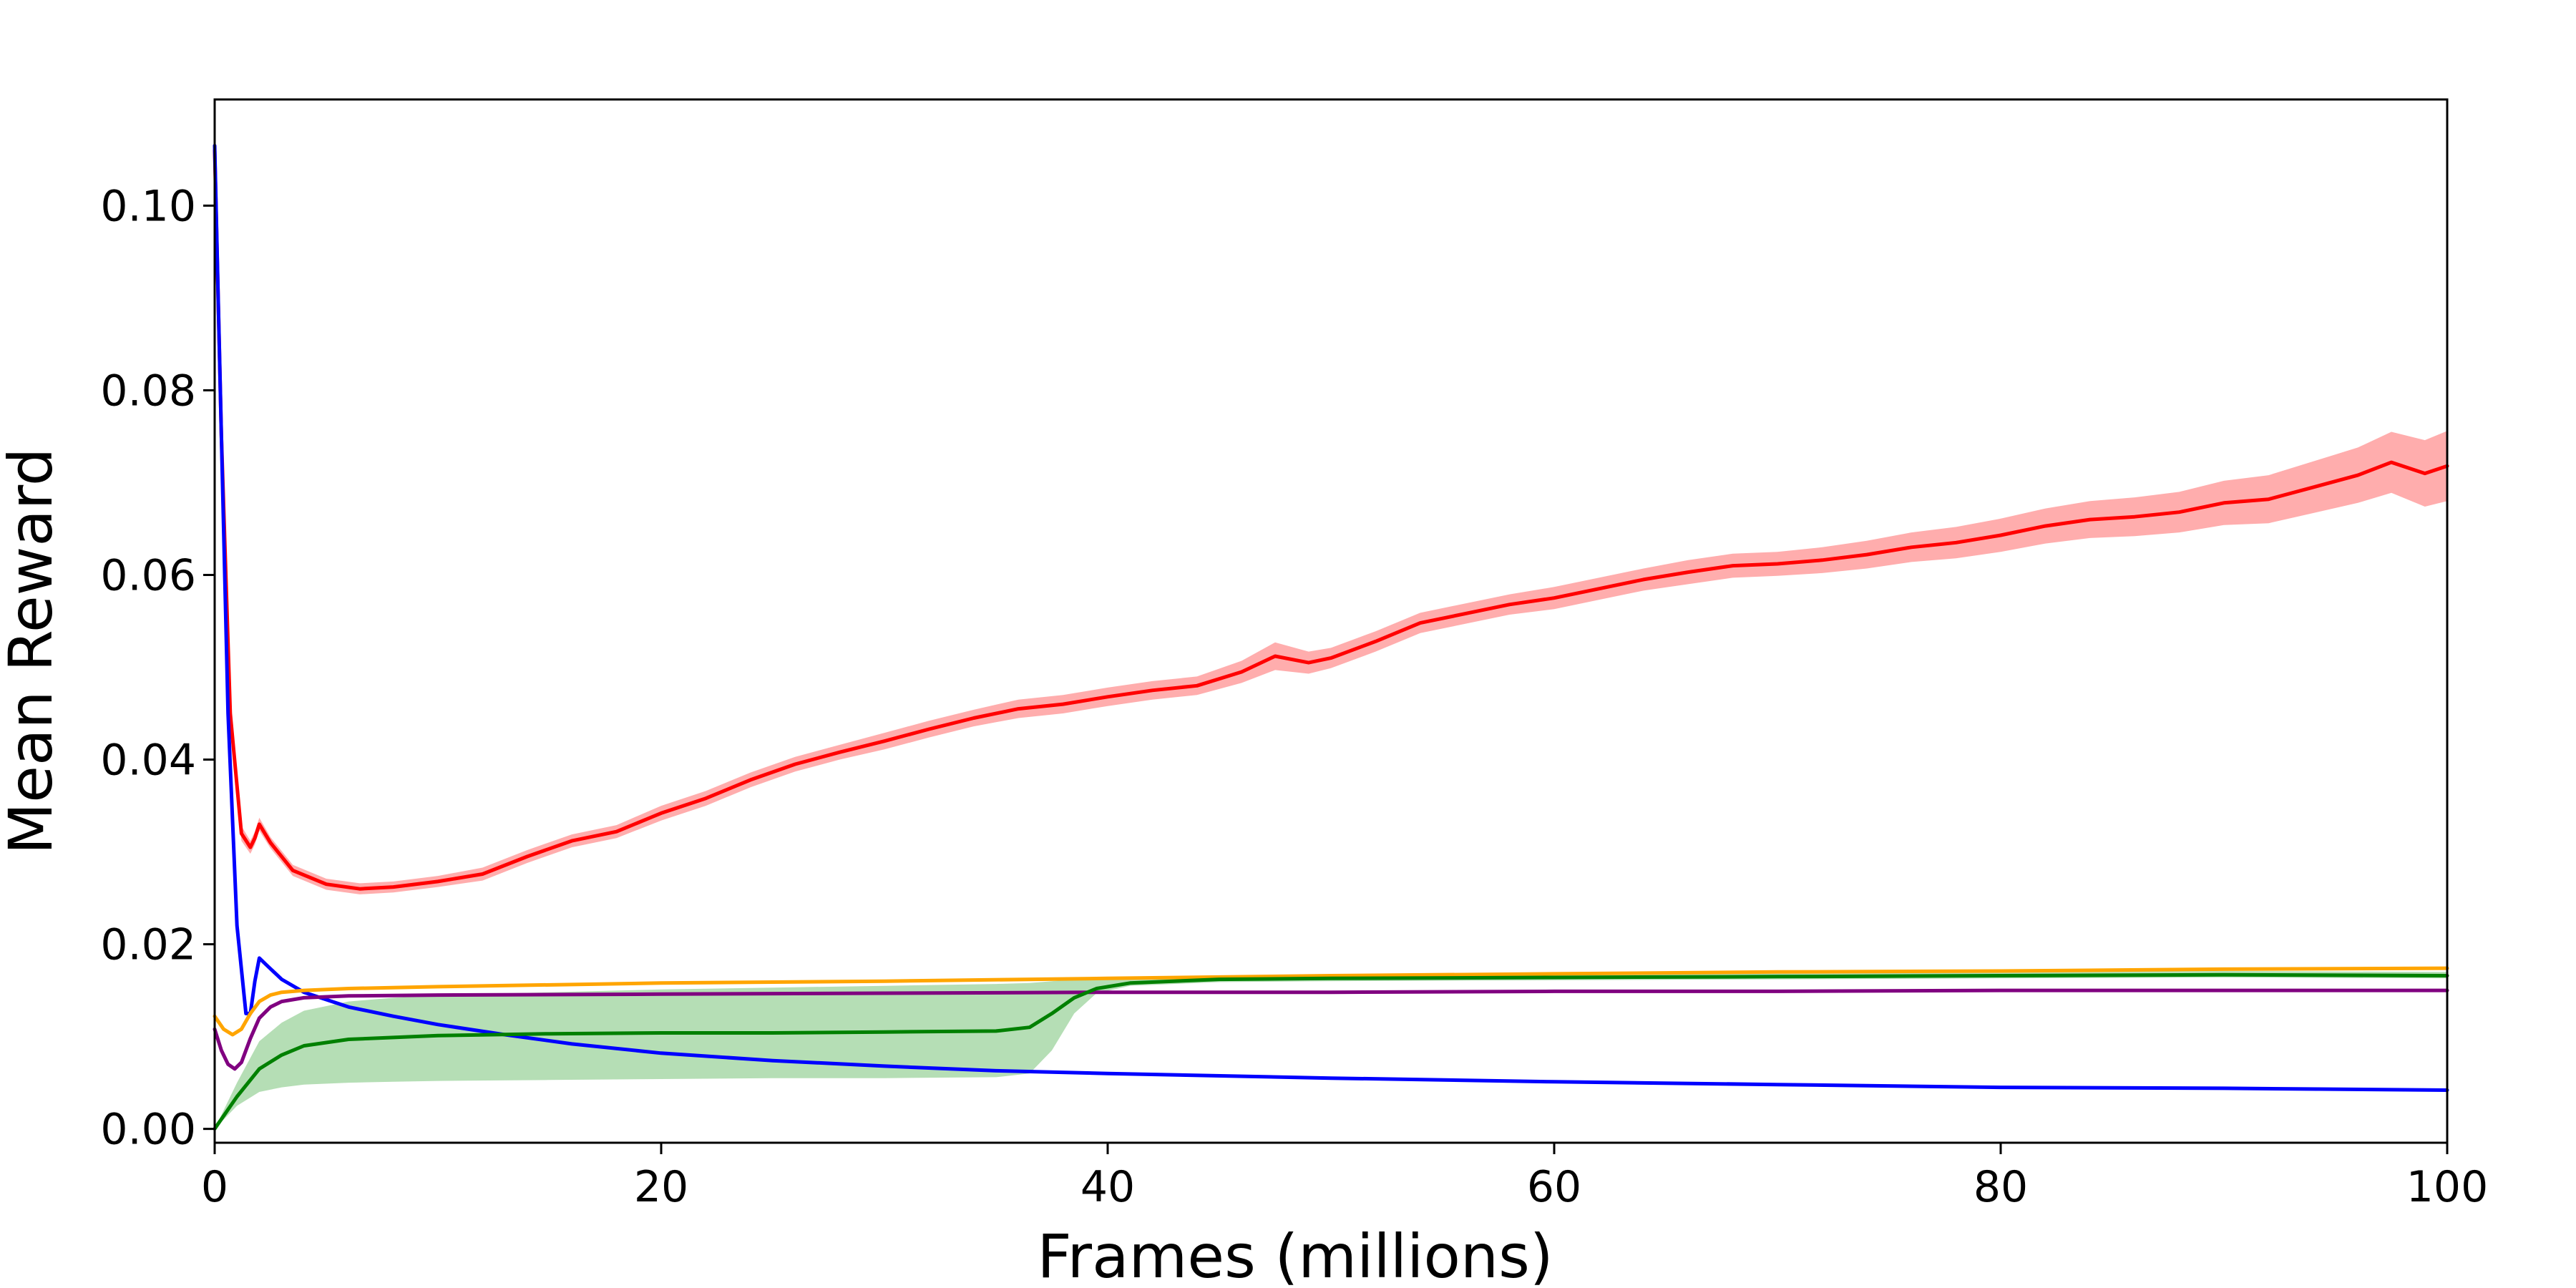 This screenshot has width=2576, height=1288. I want to click on y-tick-label: 0.06, so click(148, 575).